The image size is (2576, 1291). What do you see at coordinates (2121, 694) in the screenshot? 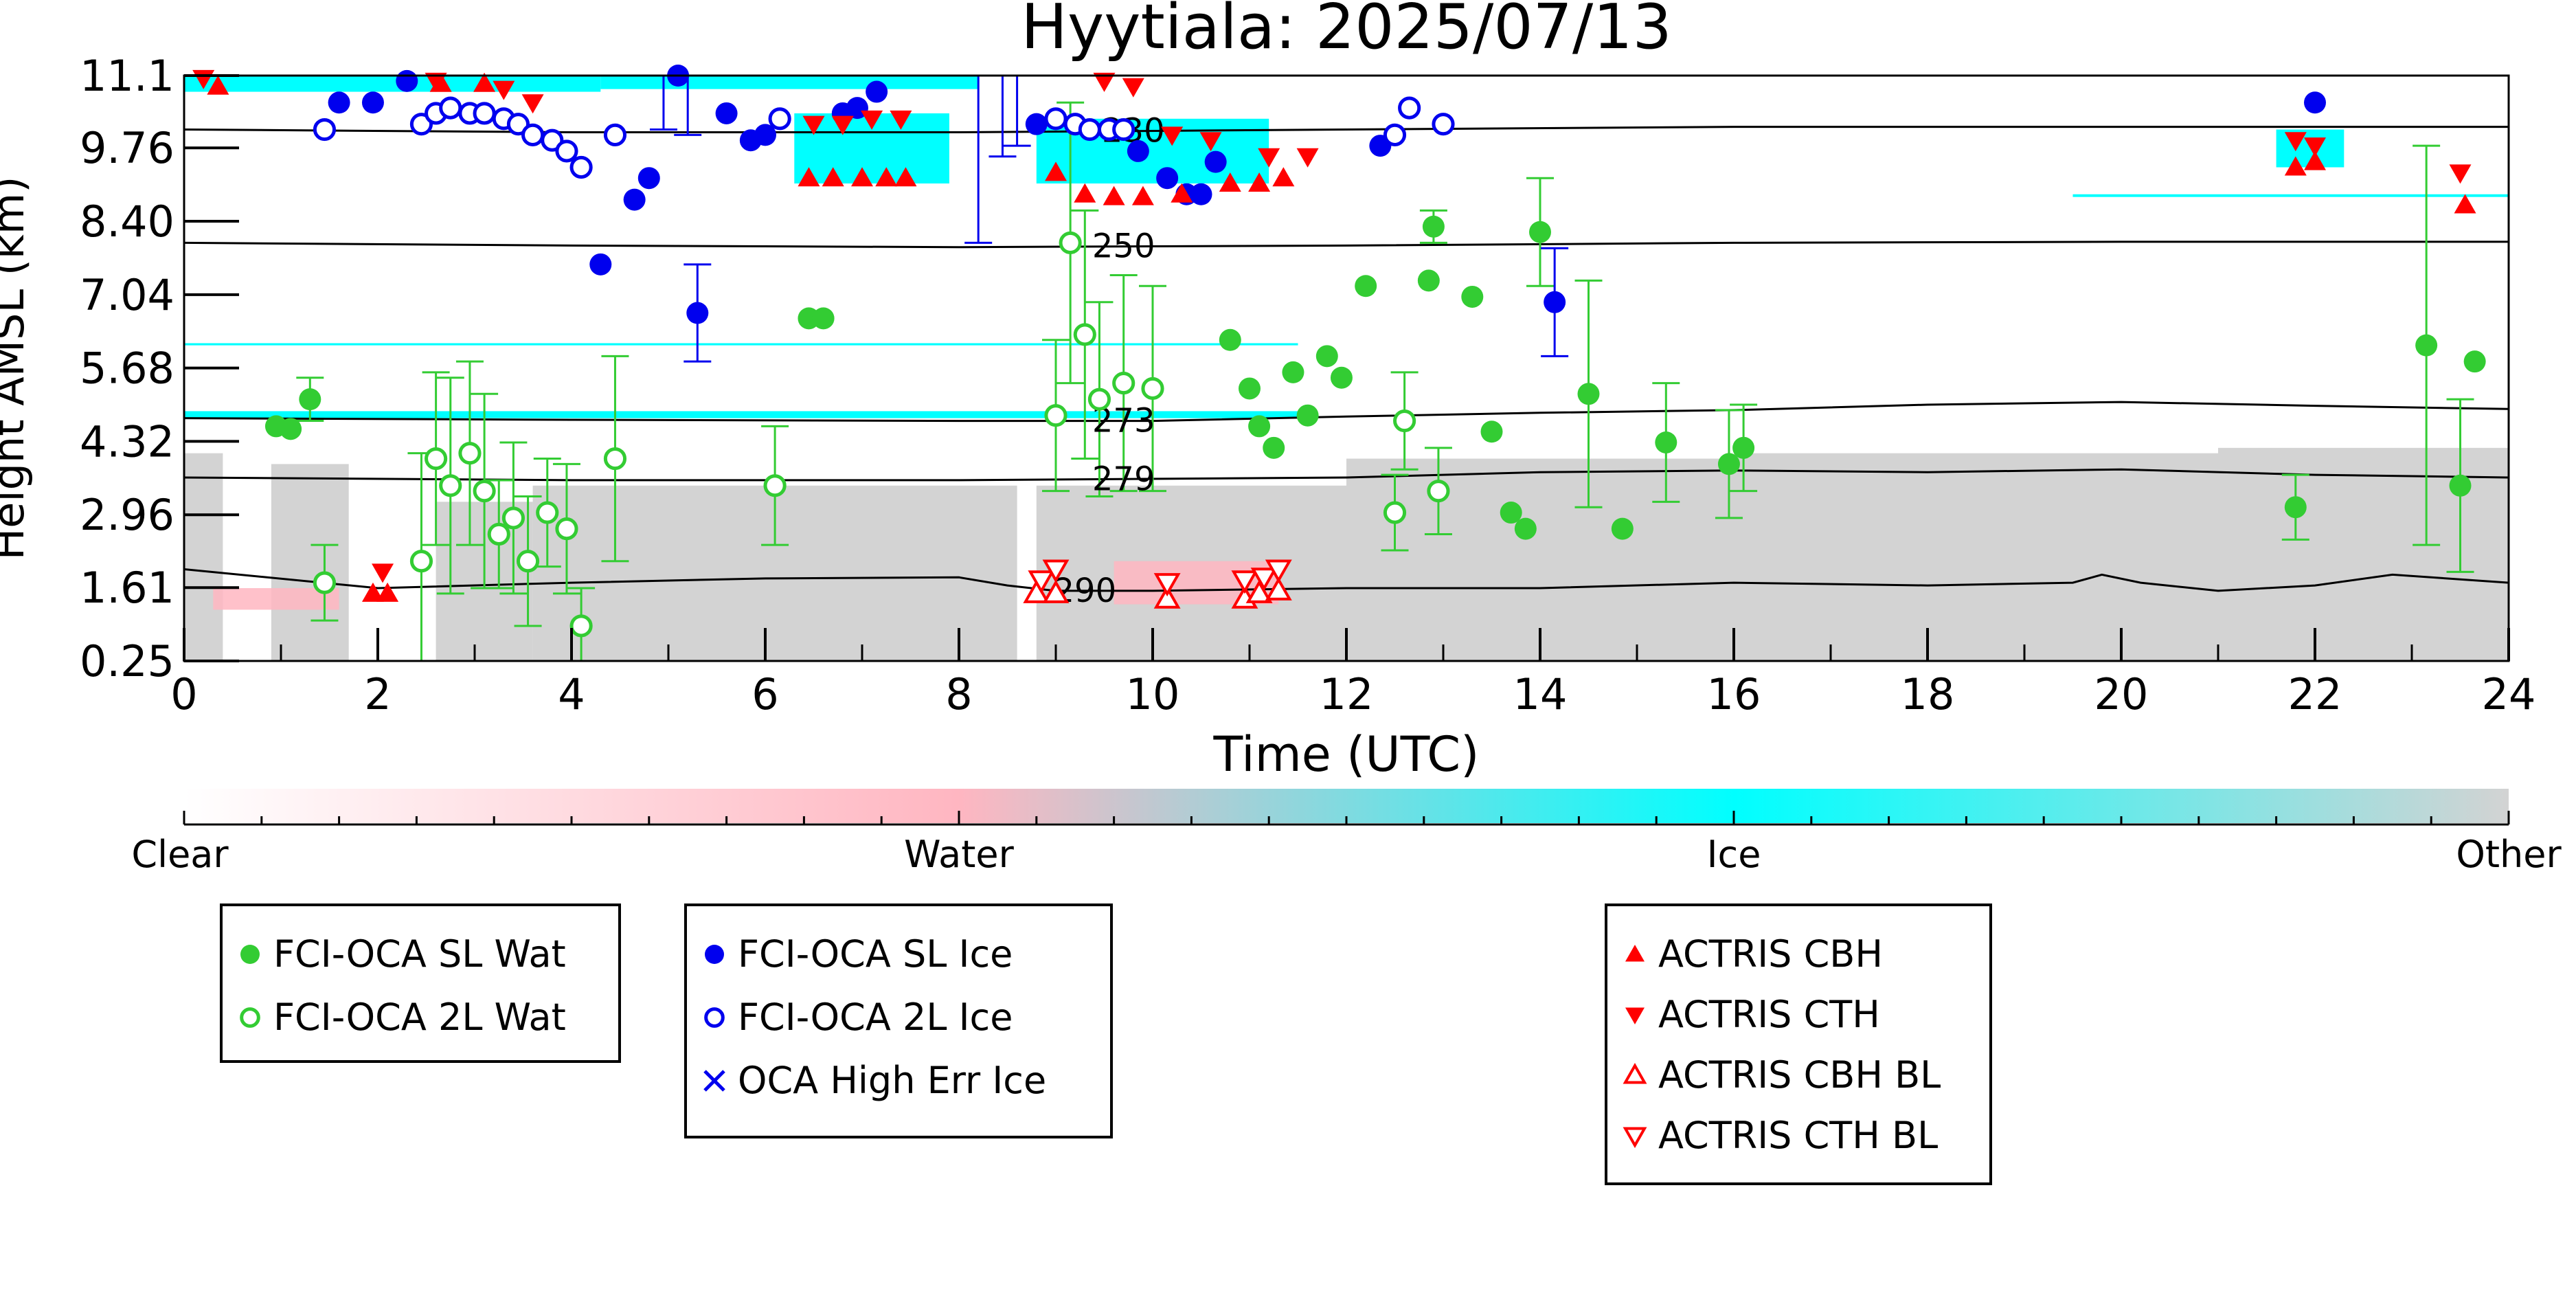
I see `x-tick-label-20: 20` at bounding box center [2121, 694].